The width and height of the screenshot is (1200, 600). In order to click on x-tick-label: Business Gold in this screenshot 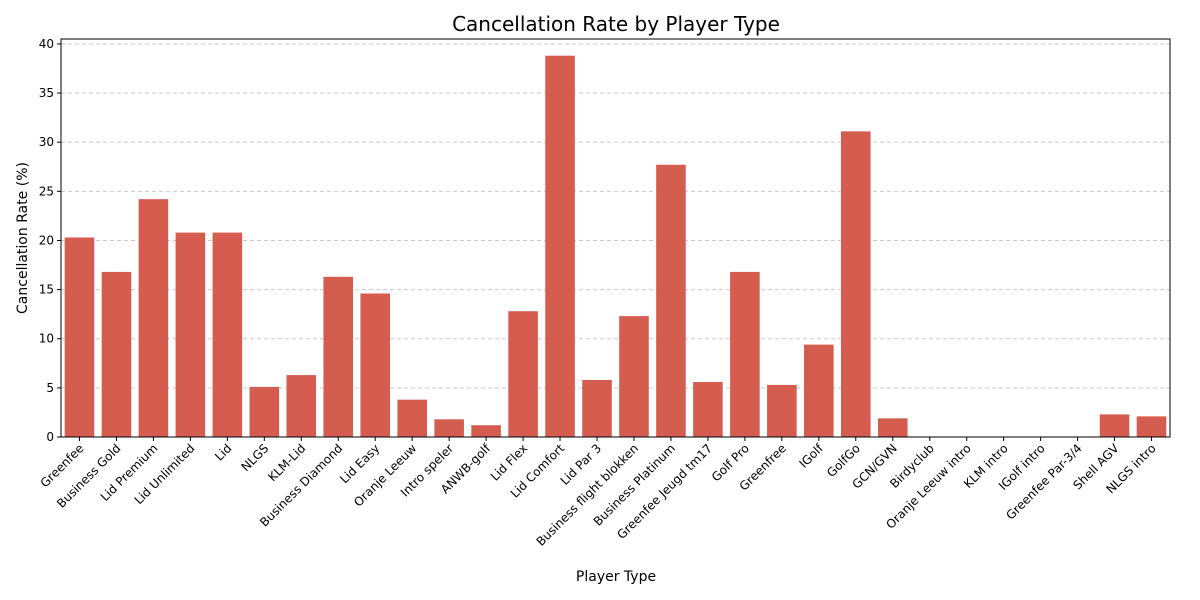, I will do `click(89, 476)`.